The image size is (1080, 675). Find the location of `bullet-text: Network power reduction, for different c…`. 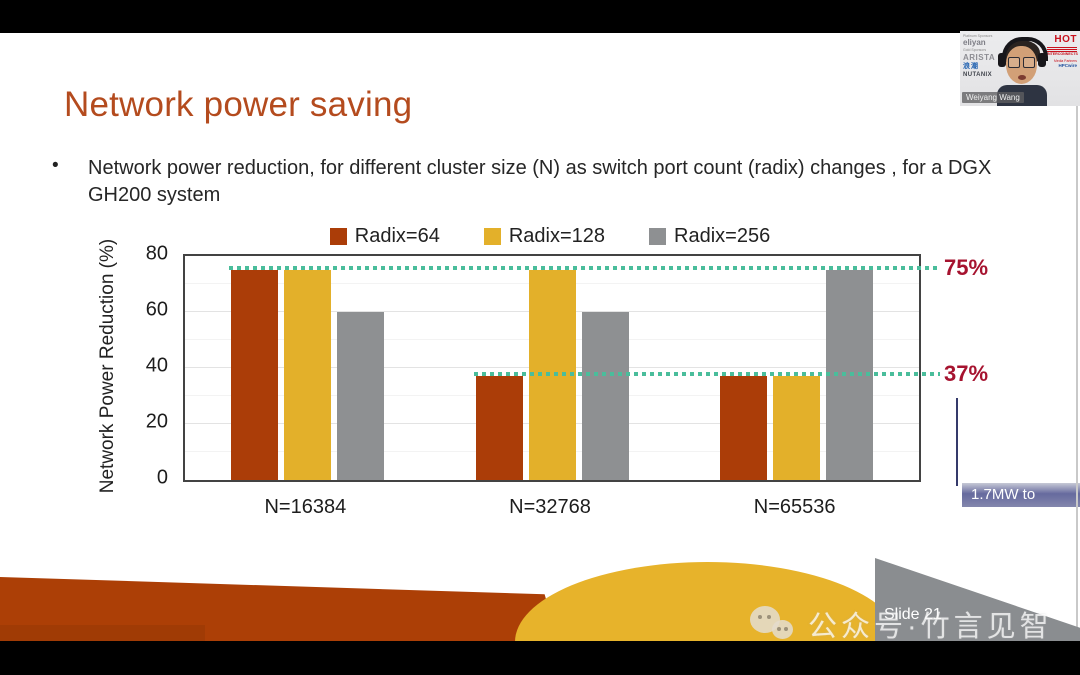

bullet-text: Network power reduction, for different c… is located at coordinates (540, 181).